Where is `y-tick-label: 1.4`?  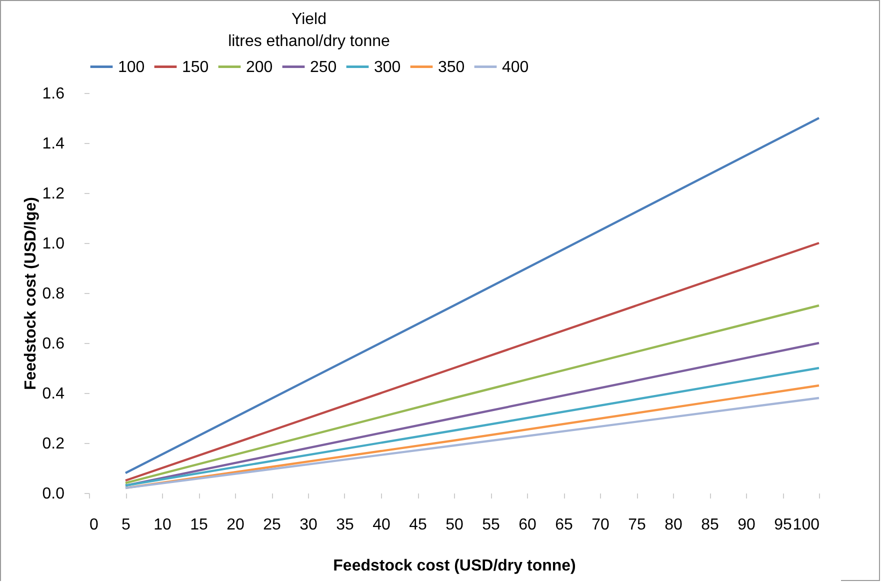 y-tick-label: 1.4 is located at coordinates (53, 144).